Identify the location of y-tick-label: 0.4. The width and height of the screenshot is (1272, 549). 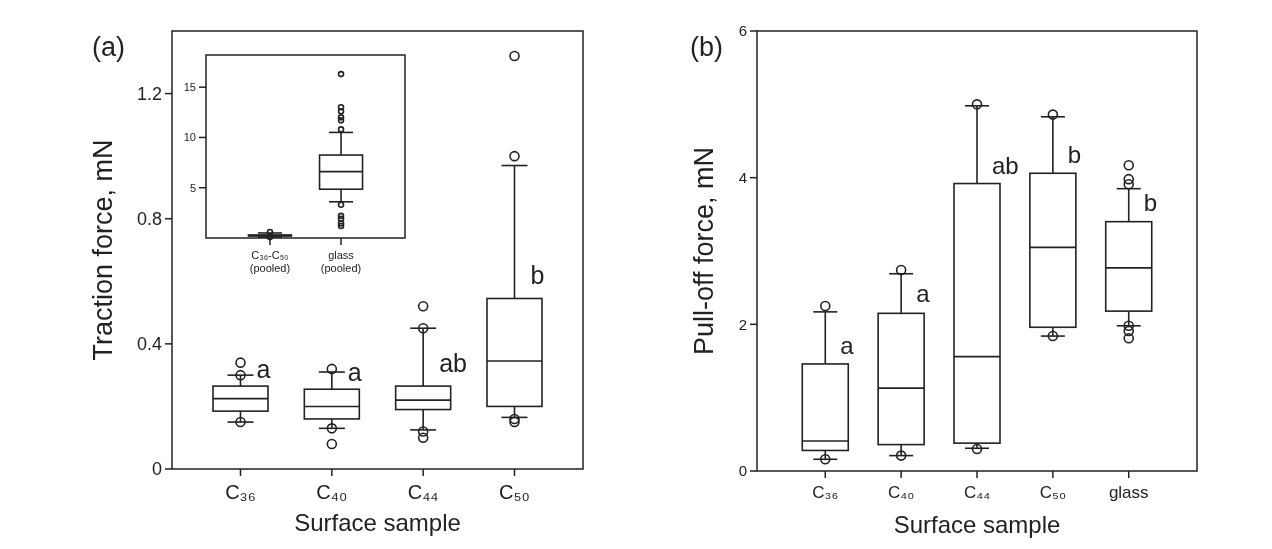
(149, 344).